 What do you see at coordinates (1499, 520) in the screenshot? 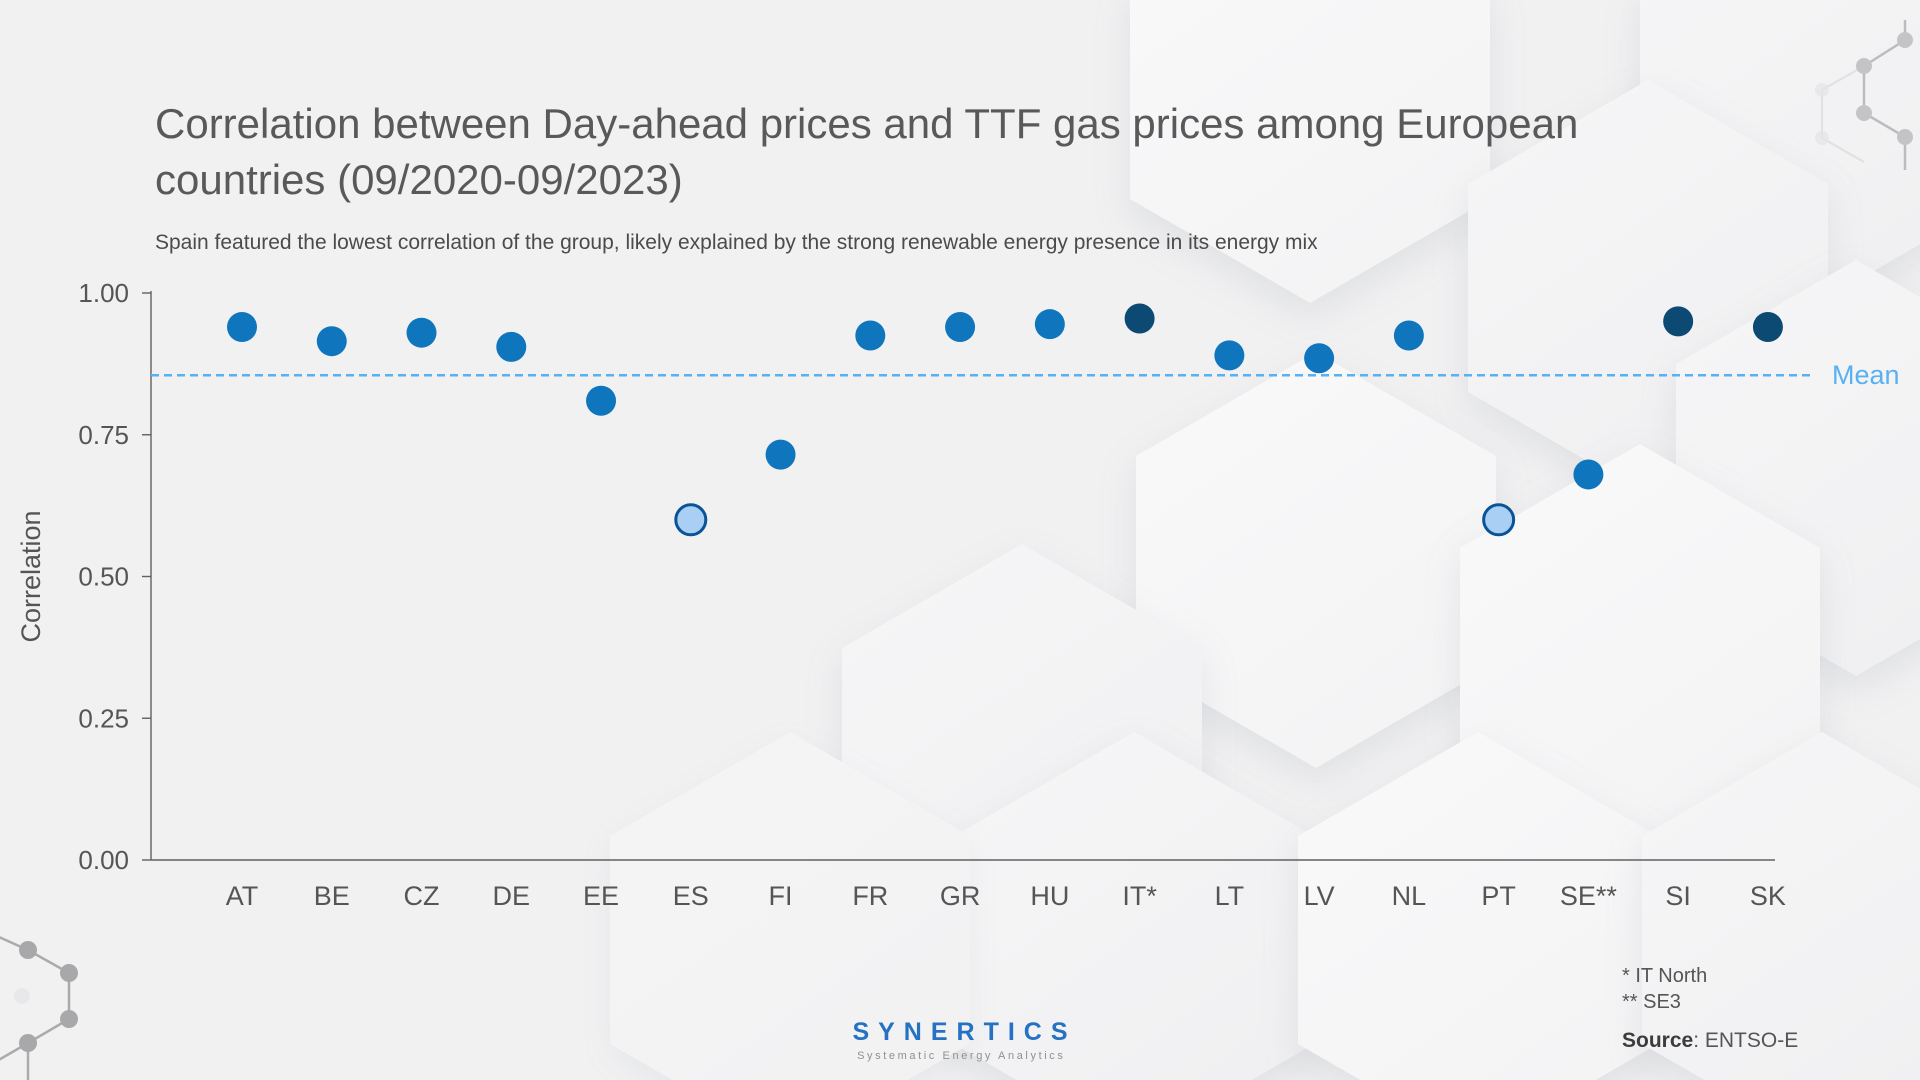
I see `data-point-pt` at bounding box center [1499, 520].